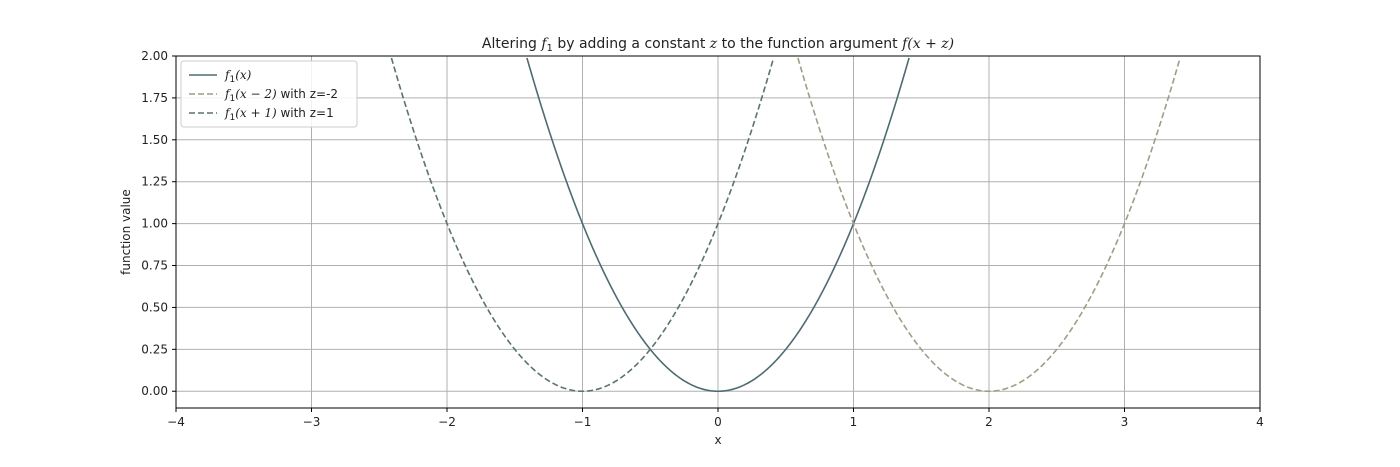 Image resolution: width=1400 pixels, height=467 pixels. What do you see at coordinates (511, 44) in the screenshot?
I see `title-prefix: Altering` at bounding box center [511, 44].